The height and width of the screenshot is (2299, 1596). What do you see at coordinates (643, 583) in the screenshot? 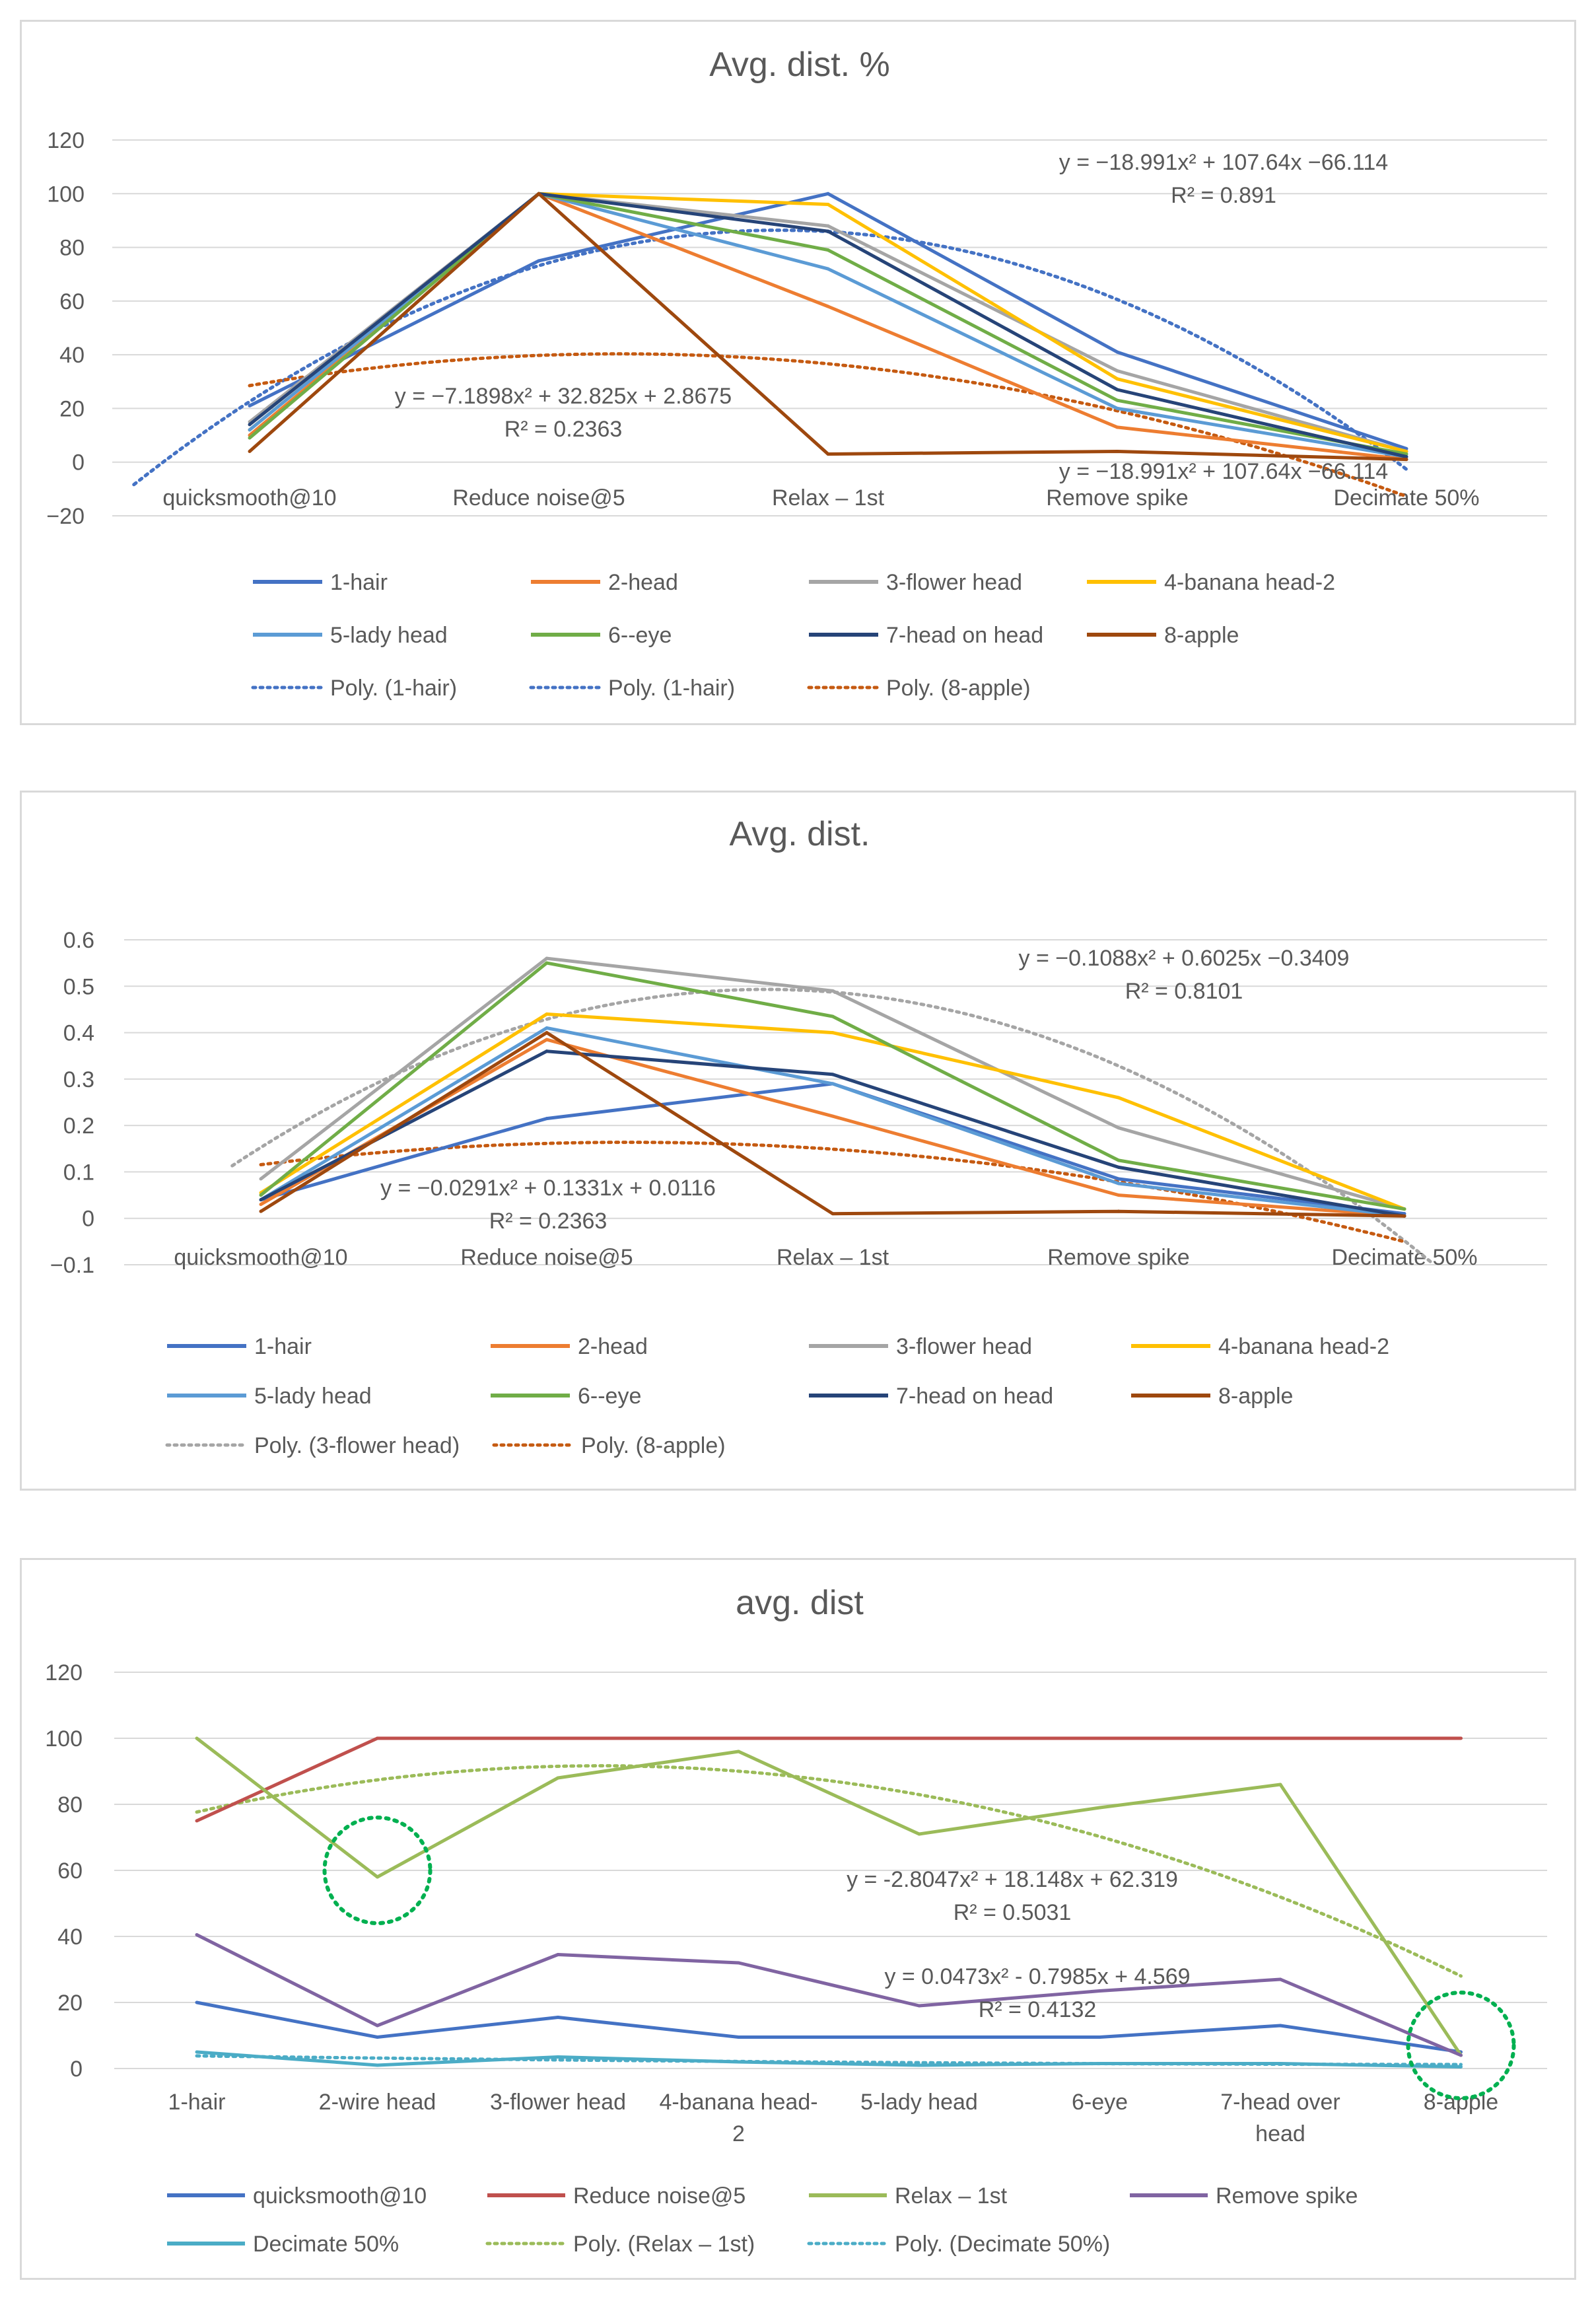
I see `legend-label-2-head: 2-head` at bounding box center [643, 583].